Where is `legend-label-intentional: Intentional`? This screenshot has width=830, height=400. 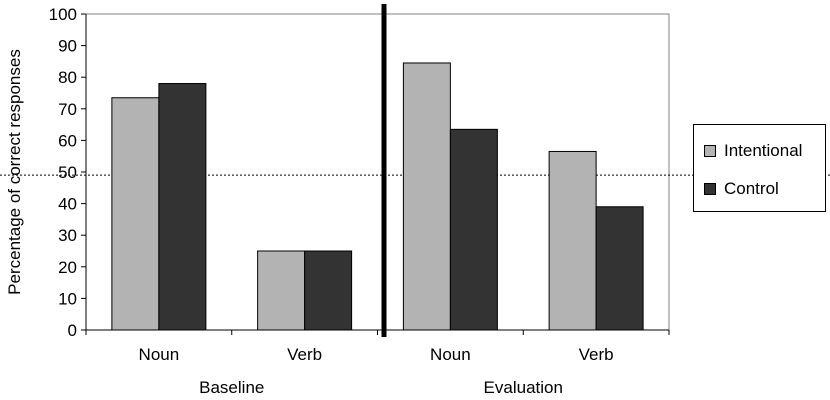 legend-label-intentional: Intentional is located at coordinates (763, 150).